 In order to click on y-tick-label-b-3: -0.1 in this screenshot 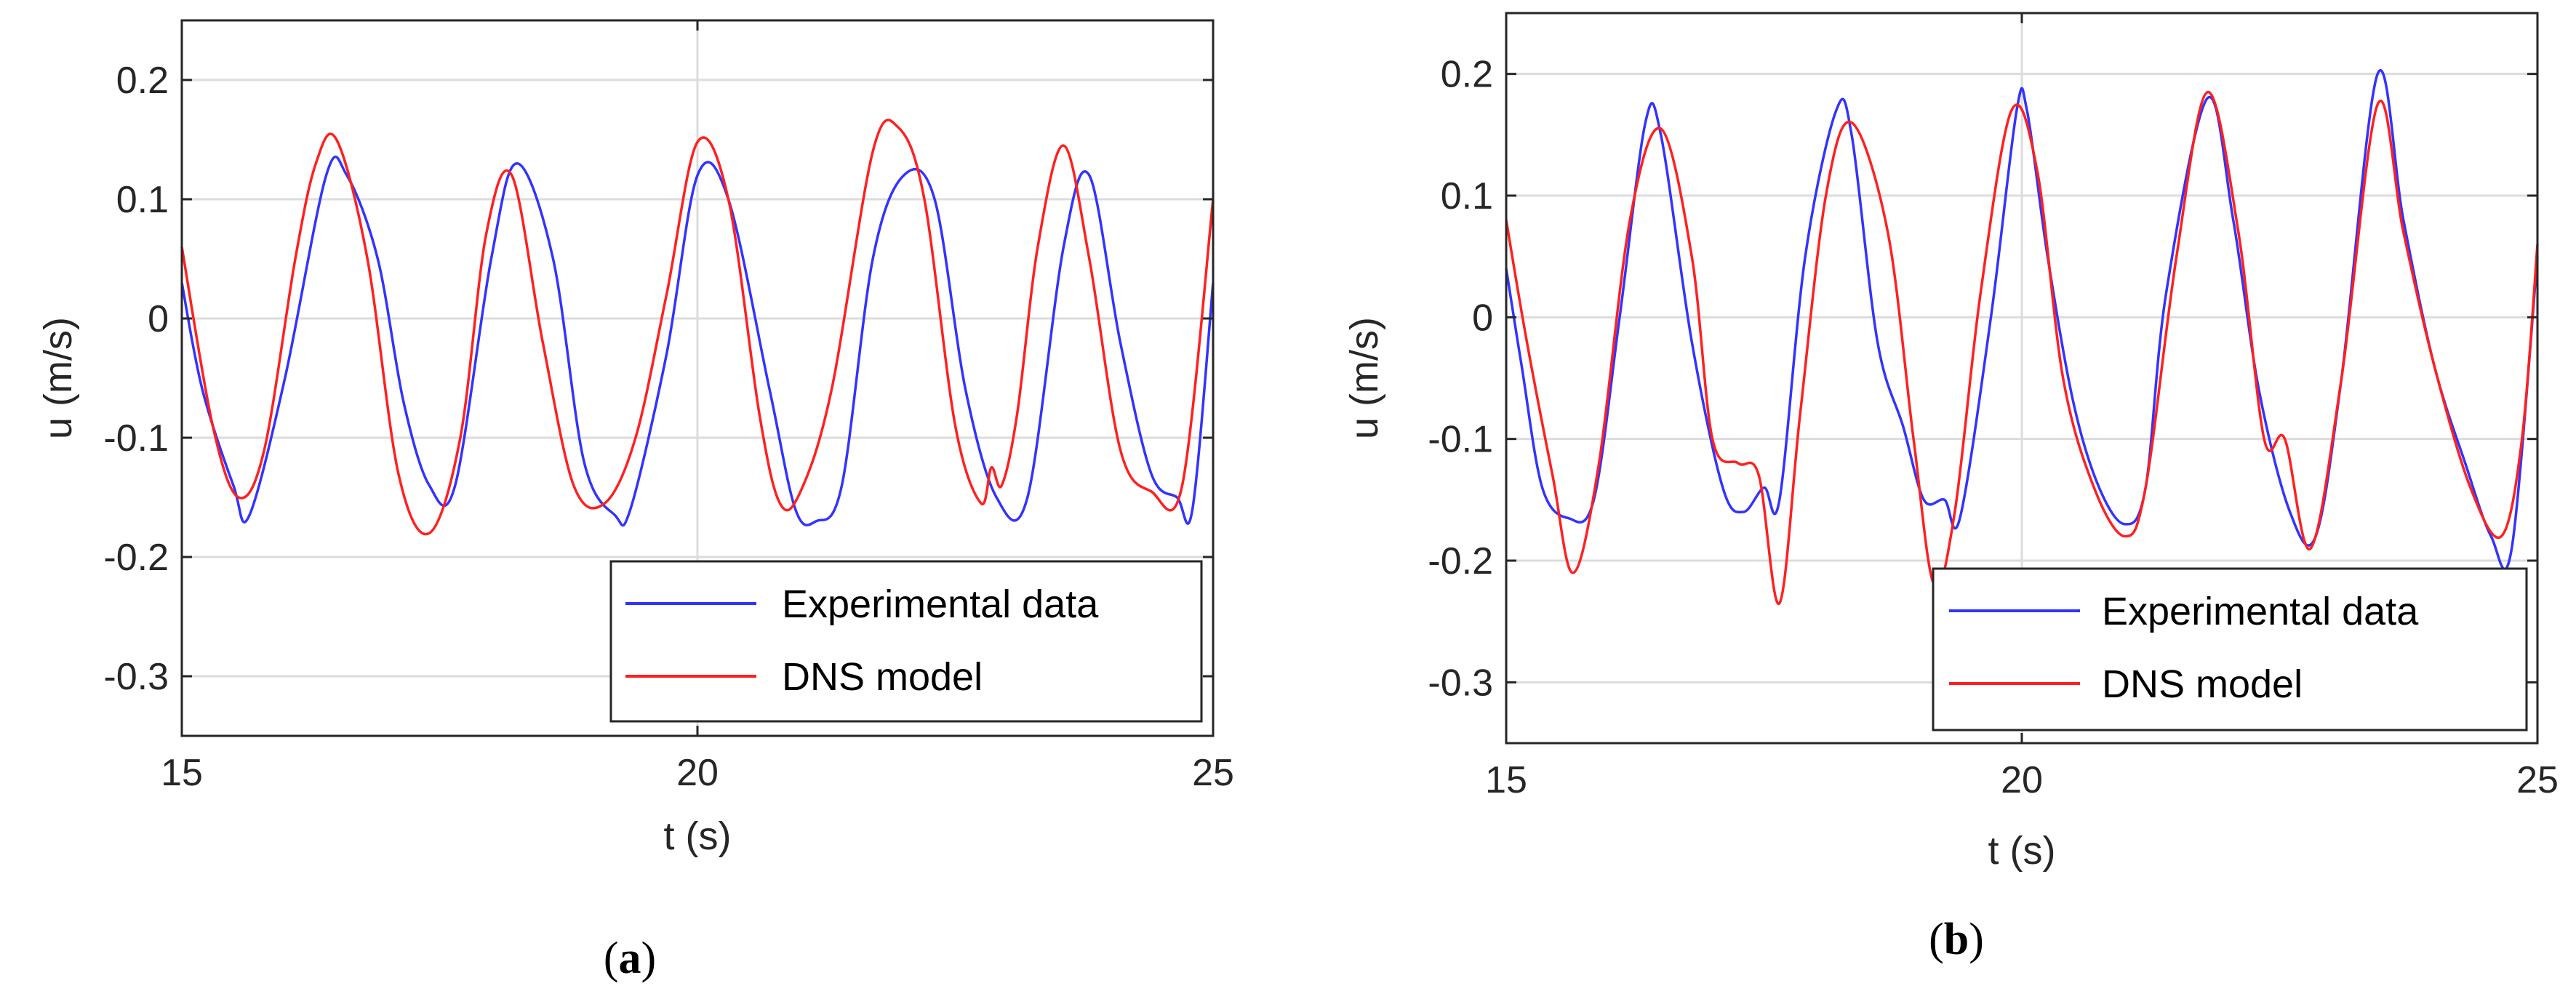, I will do `click(1460, 440)`.